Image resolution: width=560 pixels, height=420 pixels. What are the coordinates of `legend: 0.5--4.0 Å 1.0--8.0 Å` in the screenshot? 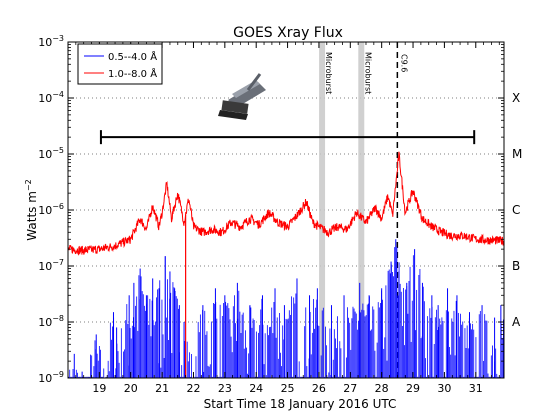 It's located at (120, 64).